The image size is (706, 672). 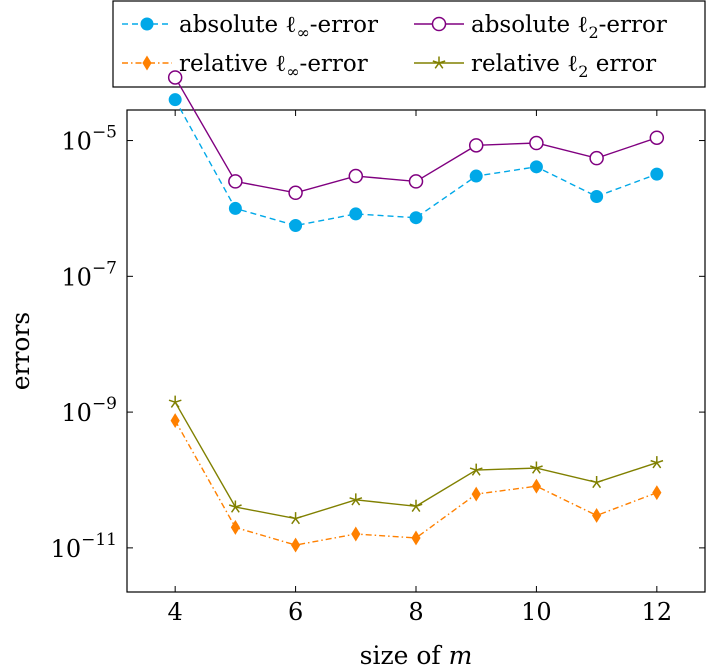 I want to click on legend-entry: relative ℓ∞-error, so click(x=245, y=66).